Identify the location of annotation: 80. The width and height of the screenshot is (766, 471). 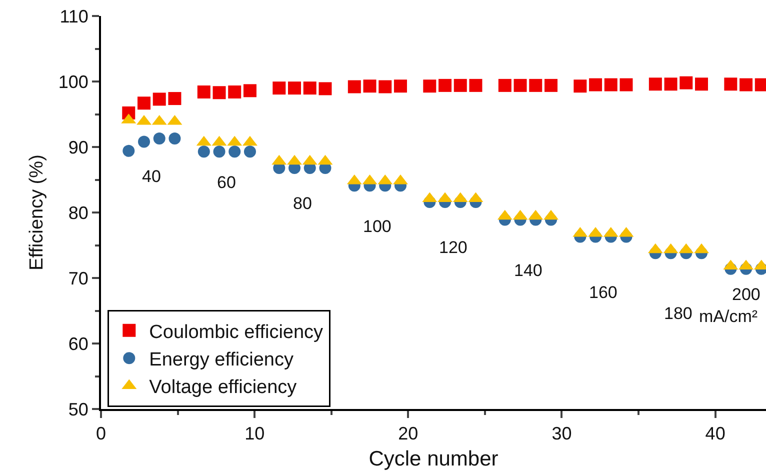
(302, 203).